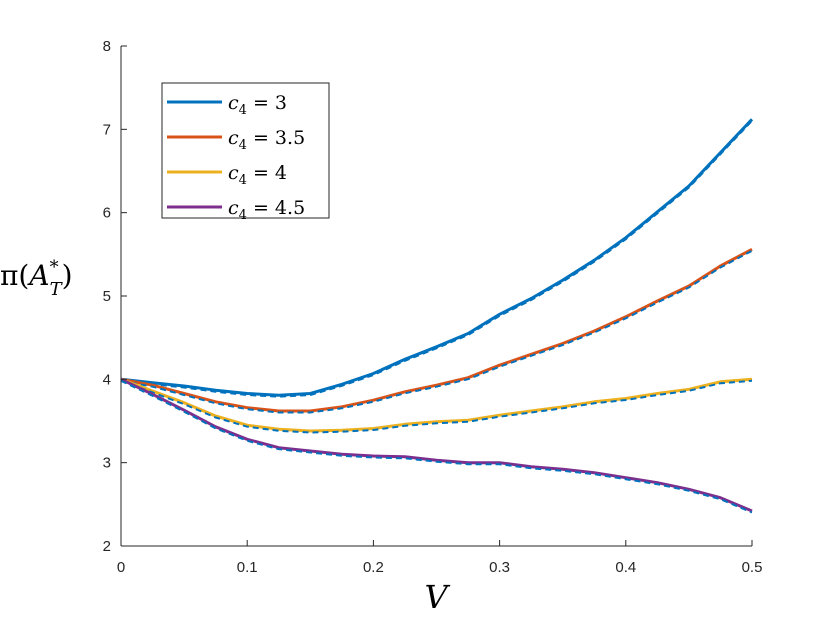  I want to click on x-tick-label: 0.4, so click(625, 567).